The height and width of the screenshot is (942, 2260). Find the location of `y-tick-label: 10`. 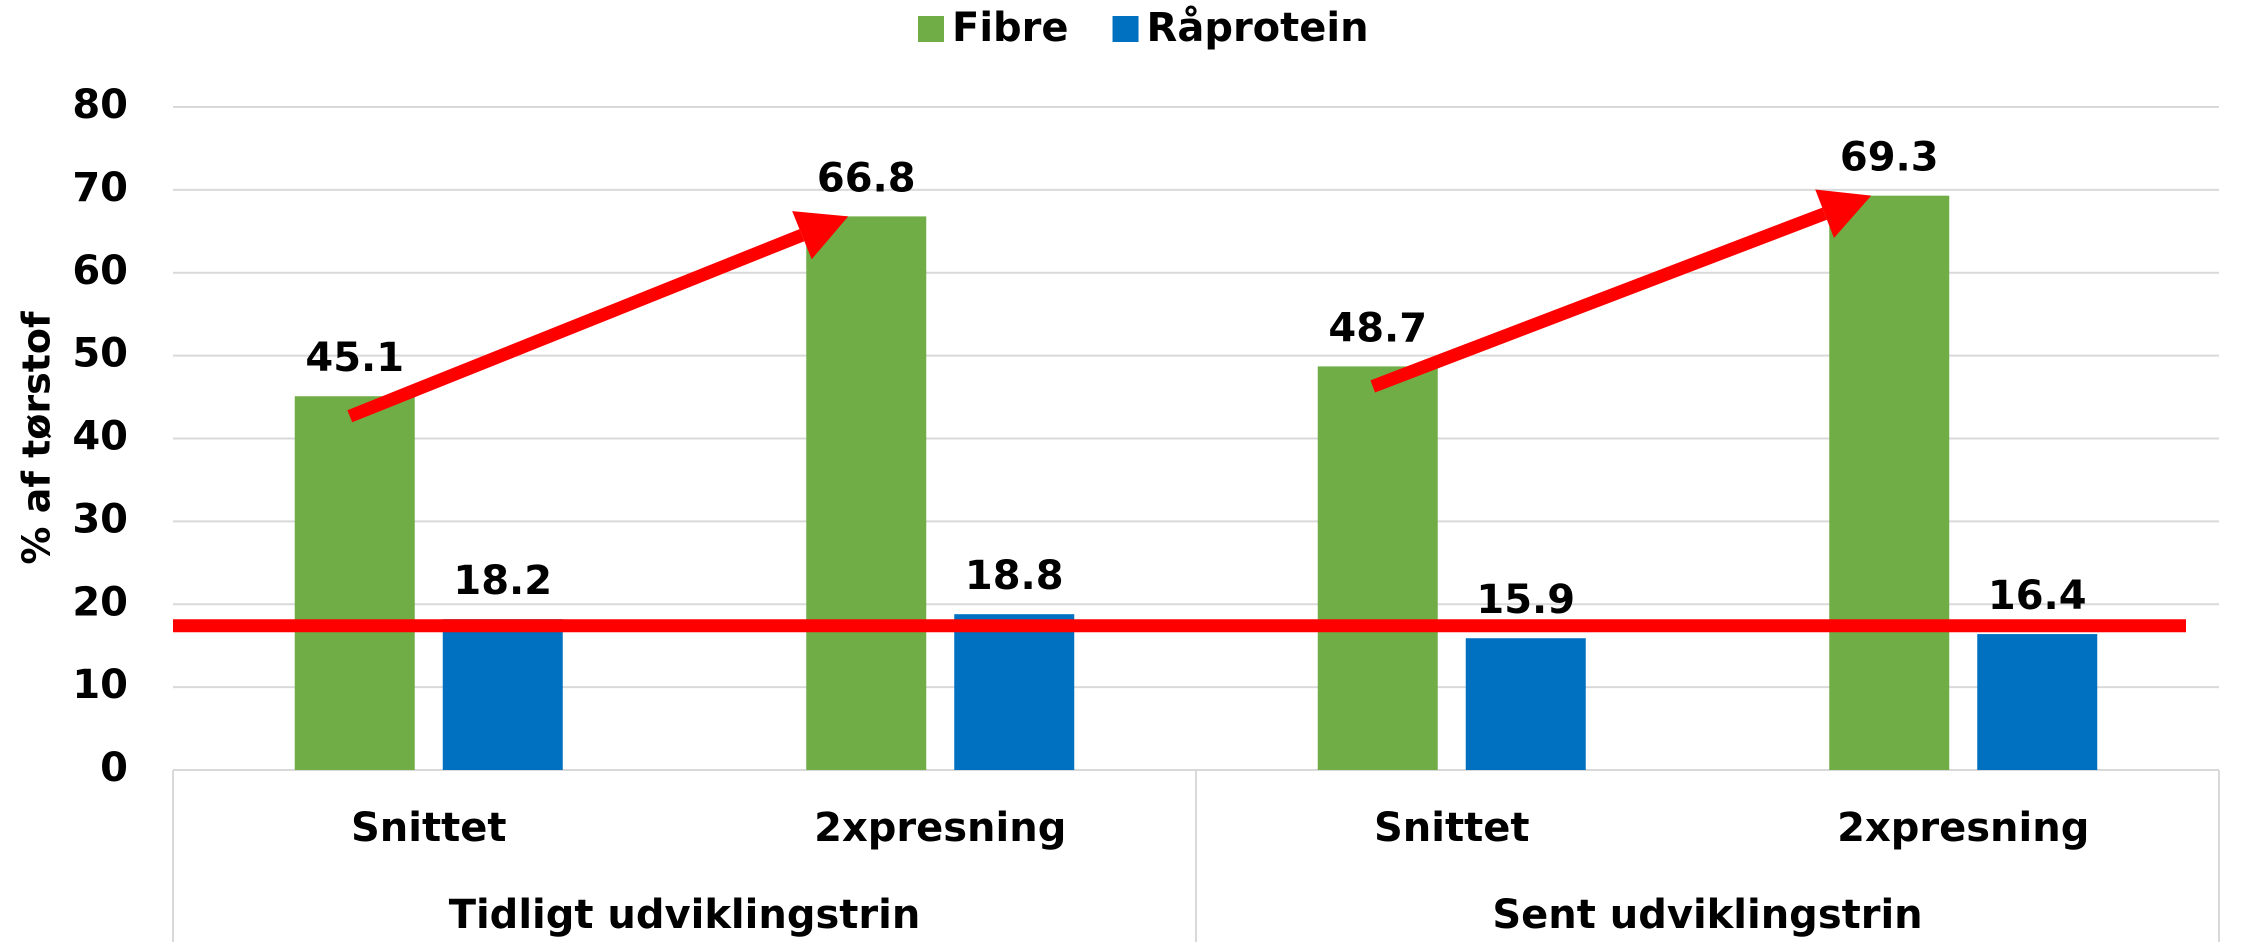

y-tick-label: 10 is located at coordinates (100, 685).